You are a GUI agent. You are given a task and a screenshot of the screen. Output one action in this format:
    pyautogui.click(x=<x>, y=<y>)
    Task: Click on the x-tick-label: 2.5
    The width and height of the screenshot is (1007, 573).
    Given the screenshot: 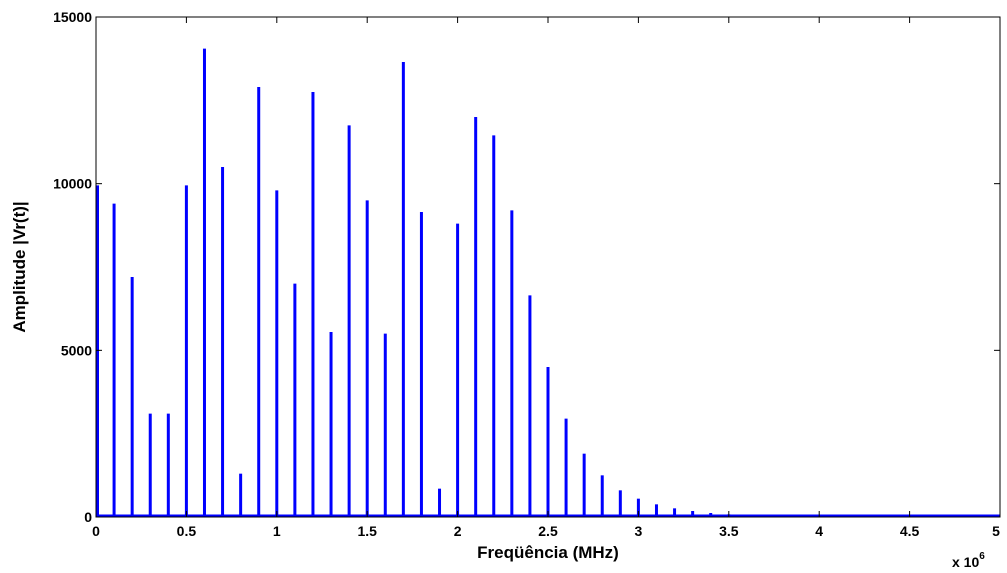 What is the action you would take?
    pyautogui.click(x=548, y=531)
    